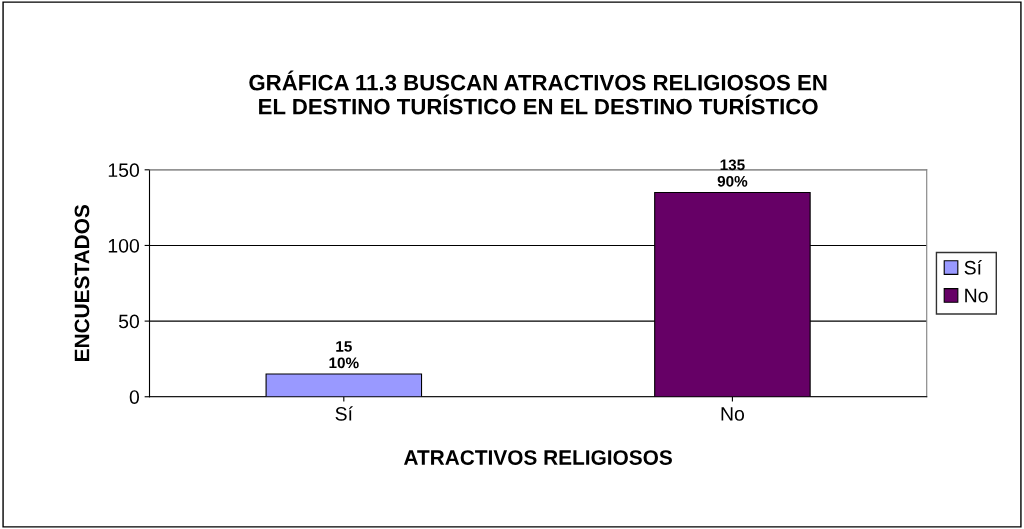  Describe the element at coordinates (538, 92) in the screenshot. I see `chart-title: GRÁFICA 11.3 BUSCAN ATRACTIVOS RELIGIOSOS EN EL DESTINO TURÍSTICO EN EL DESTINO TURÍSTICO` at that location.